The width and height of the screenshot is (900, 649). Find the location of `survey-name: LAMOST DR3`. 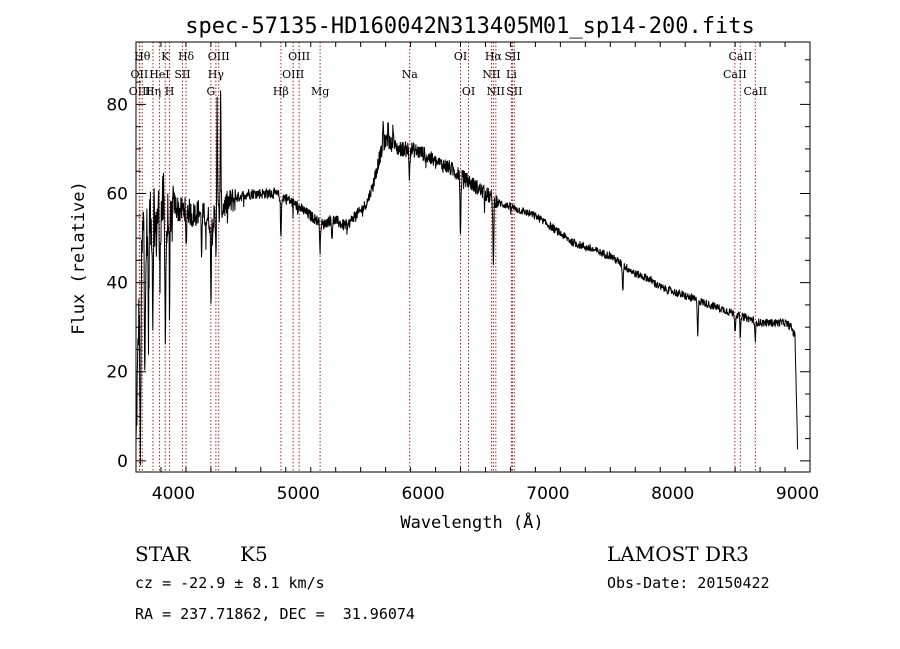

survey-name: LAMOST DR3 is located at coordinates (678, 554).